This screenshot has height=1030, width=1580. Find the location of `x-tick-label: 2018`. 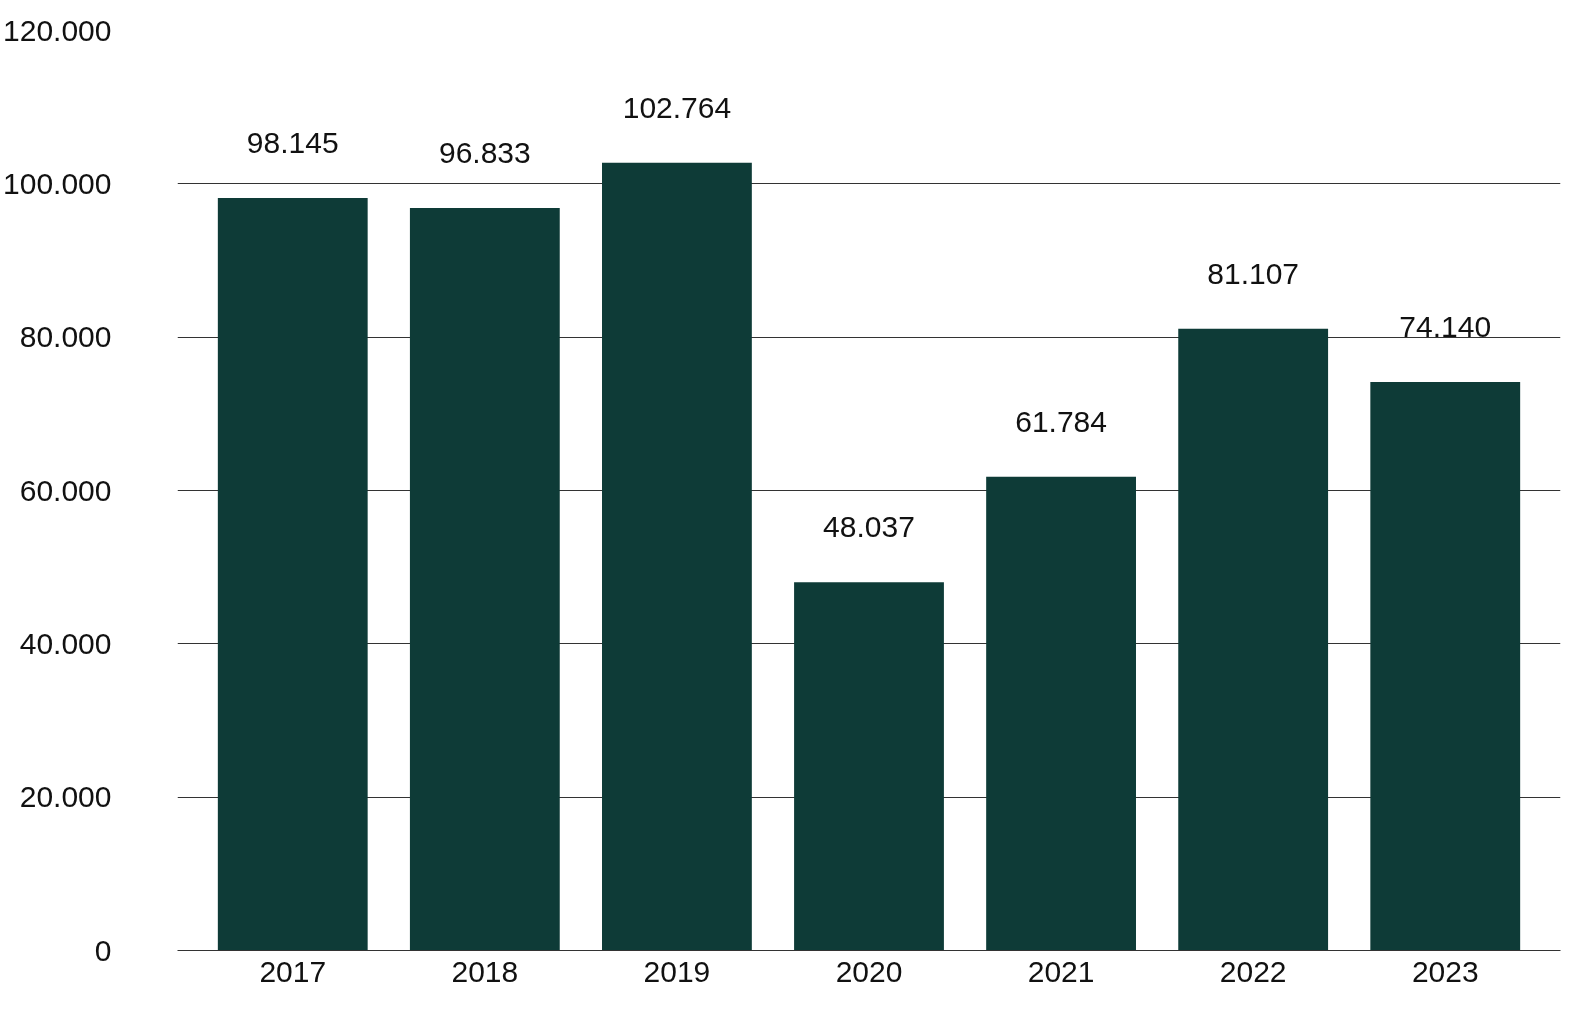

x-tick-label: 2018 is located at coordinates (485, 971).